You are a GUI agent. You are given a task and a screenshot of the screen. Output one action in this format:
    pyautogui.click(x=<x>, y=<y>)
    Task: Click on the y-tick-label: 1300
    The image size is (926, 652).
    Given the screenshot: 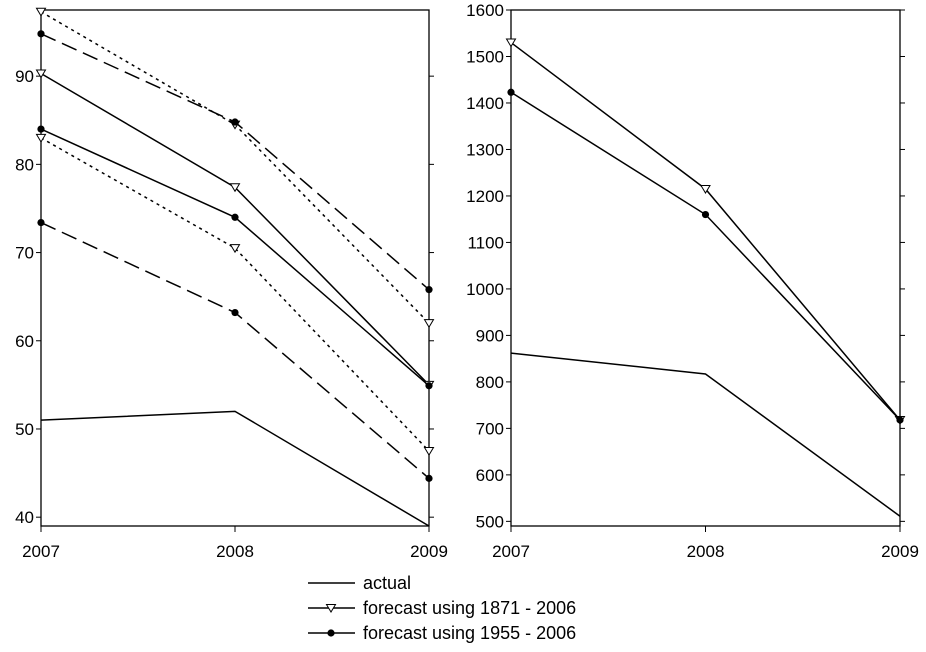 What is the action you would take?
    pyautogui.click(x=485, y=149)
    